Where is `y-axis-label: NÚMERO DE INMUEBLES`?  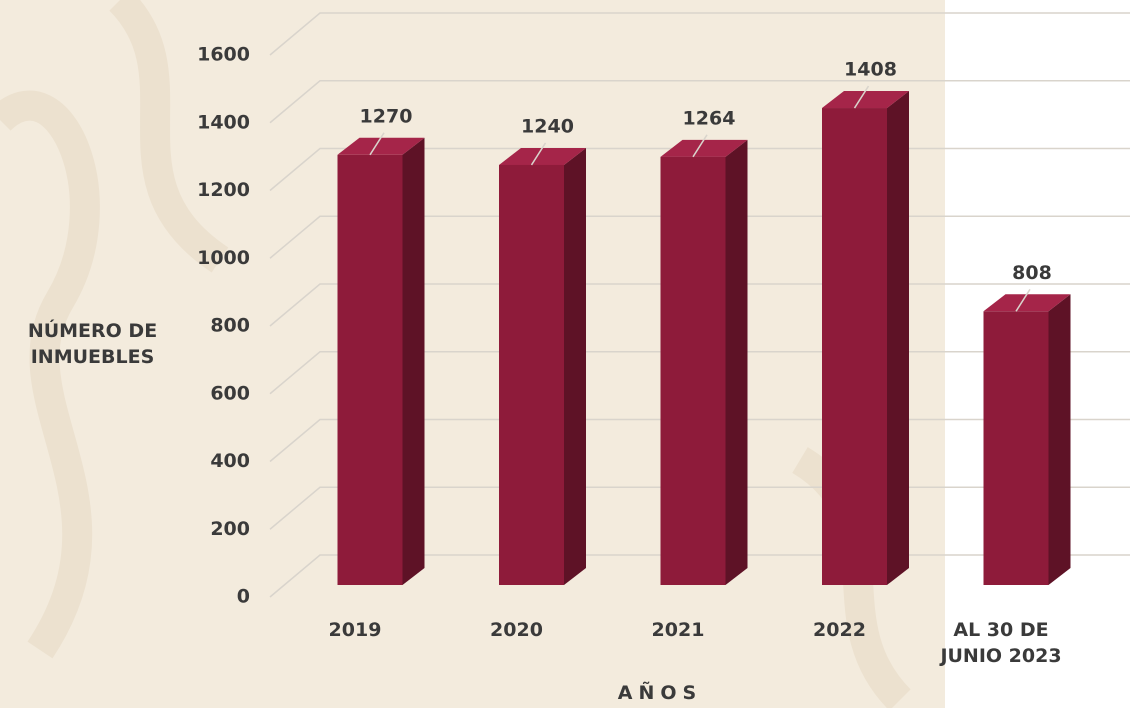
y-axis-label: NÚMERO DE INMUEBLES is located at coordinates (92, 344).